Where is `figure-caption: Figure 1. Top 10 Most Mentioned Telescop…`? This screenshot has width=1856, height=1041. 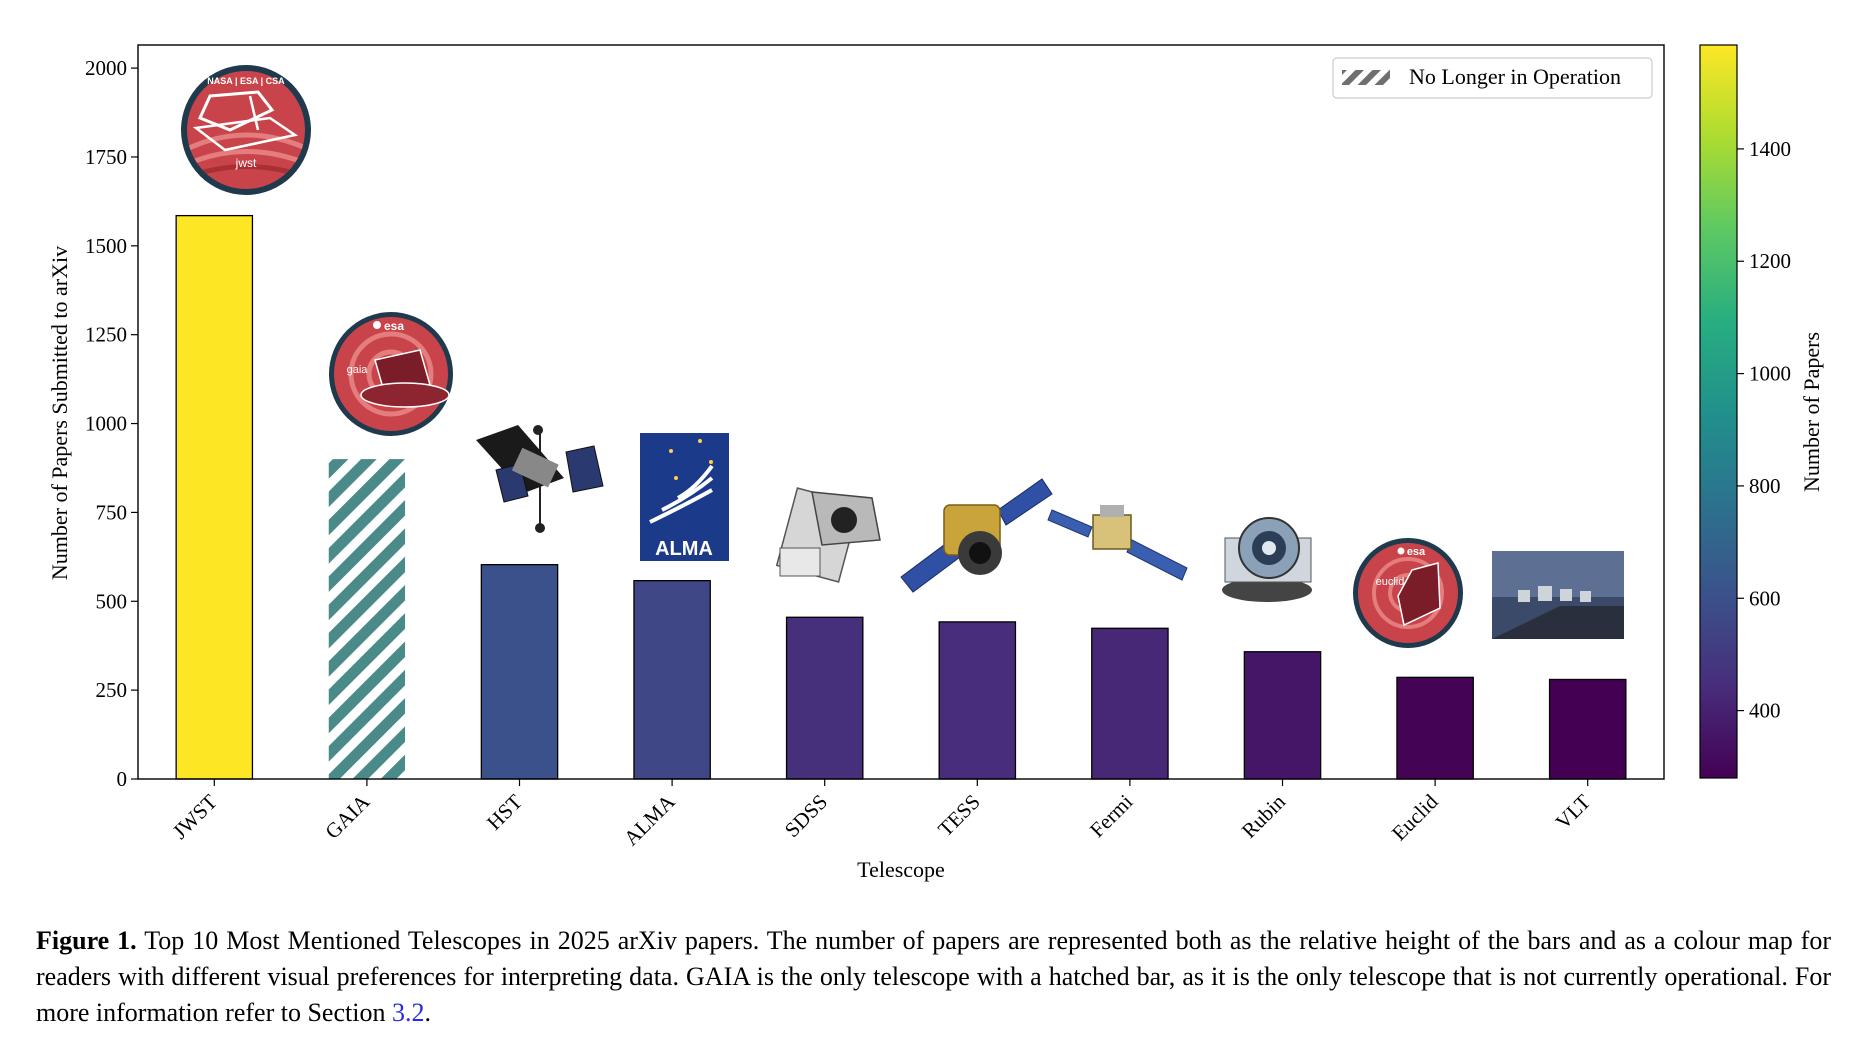 figure-caption: Figure 1. Top 10 Most Mentioned Telescop… is located at coordinates (933, 977).